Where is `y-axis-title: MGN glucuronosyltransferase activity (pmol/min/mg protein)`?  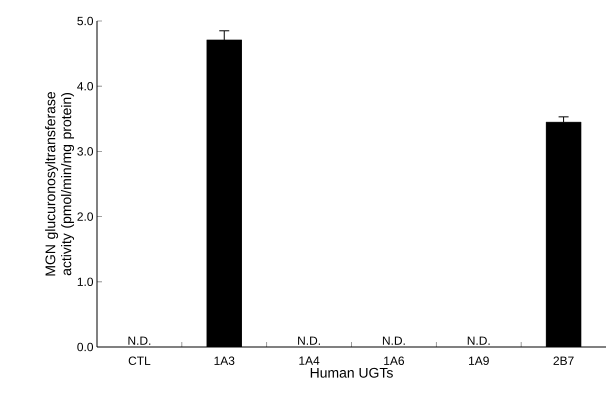 y-axis-title: MGN glucuronosyltransferase activity (pmol/min/mg protein) is located at coordinates (59, 184).